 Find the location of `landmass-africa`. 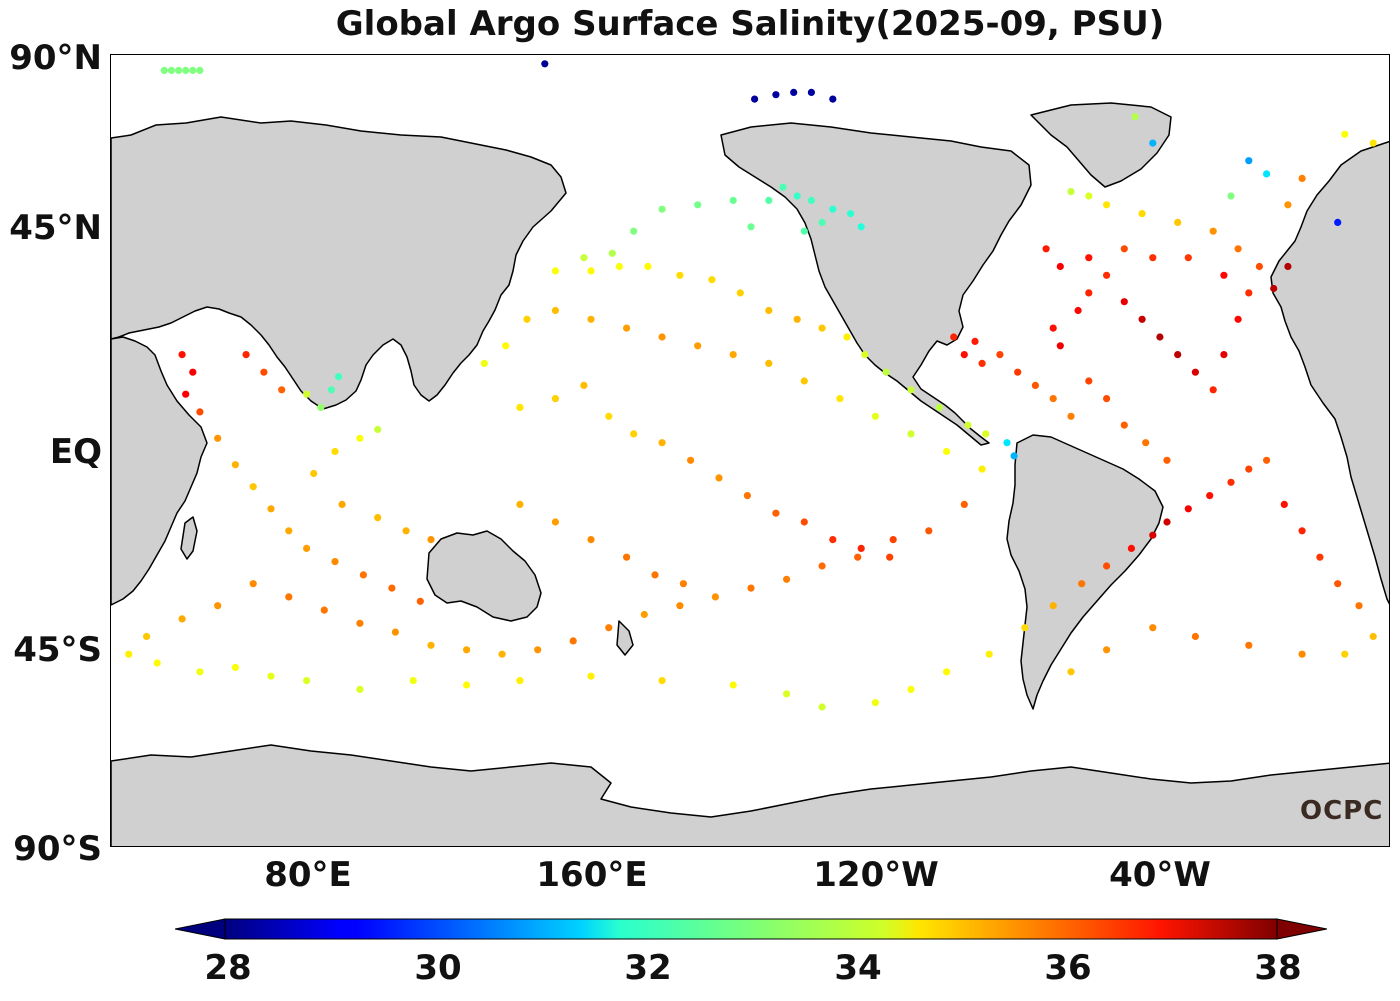

landmass-africa is located at coordinates (159, 471).